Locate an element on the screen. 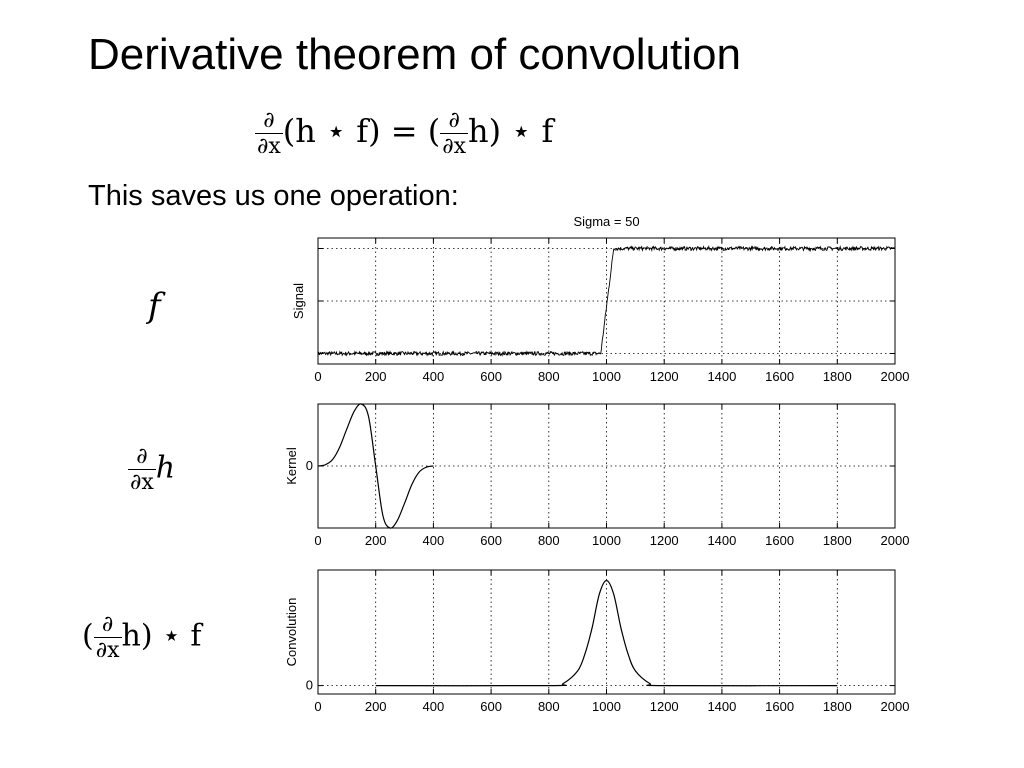  function-f: f is located at coordinates (154, 306).